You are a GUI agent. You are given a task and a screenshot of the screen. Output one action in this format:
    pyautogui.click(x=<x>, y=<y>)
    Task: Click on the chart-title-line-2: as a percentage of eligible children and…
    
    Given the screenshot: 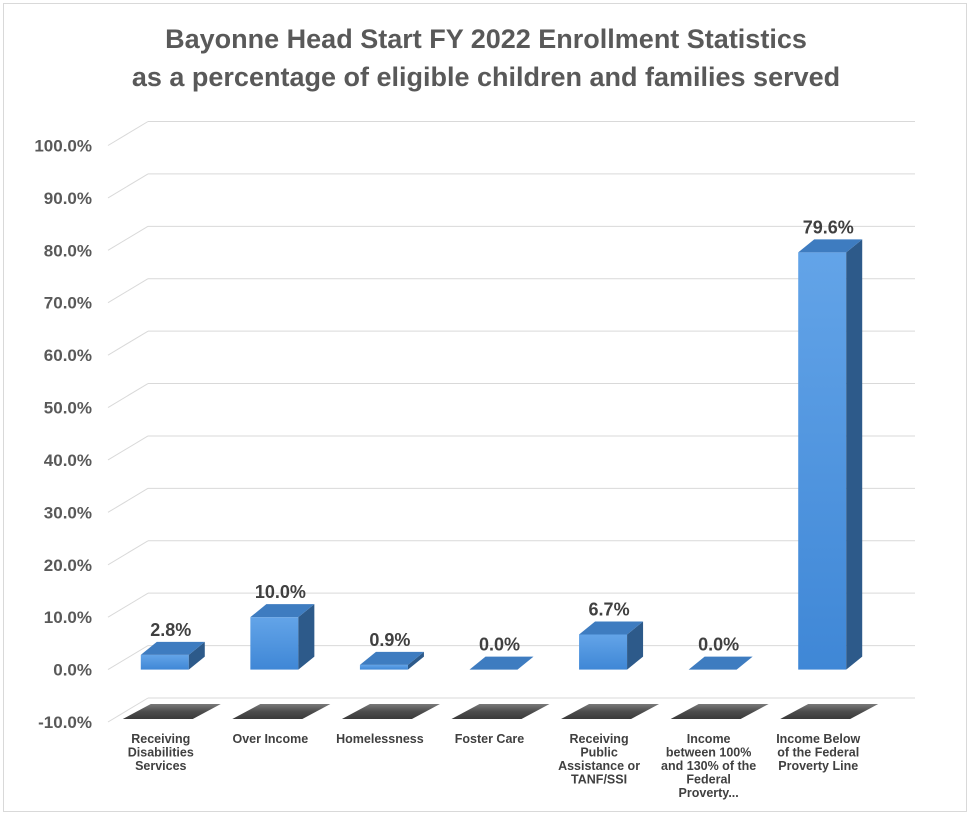 What is the action you would take?
    pyautogui.click(x=486, y=77)
    